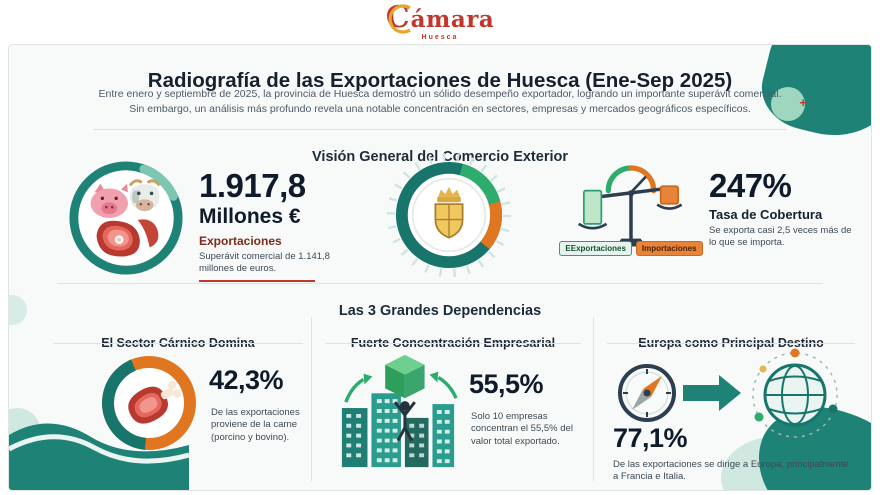  I want to click on wave-decoration-bottom-left, so click(99, 456).